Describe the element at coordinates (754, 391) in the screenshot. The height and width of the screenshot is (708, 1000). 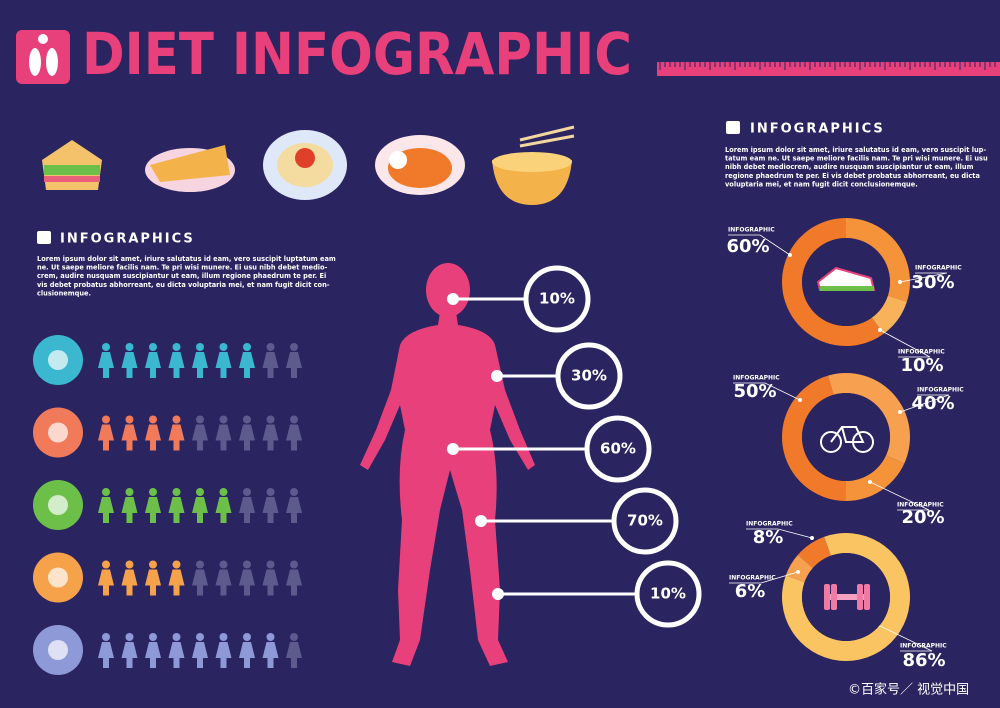
I see `segment-label: 50%` at that location.